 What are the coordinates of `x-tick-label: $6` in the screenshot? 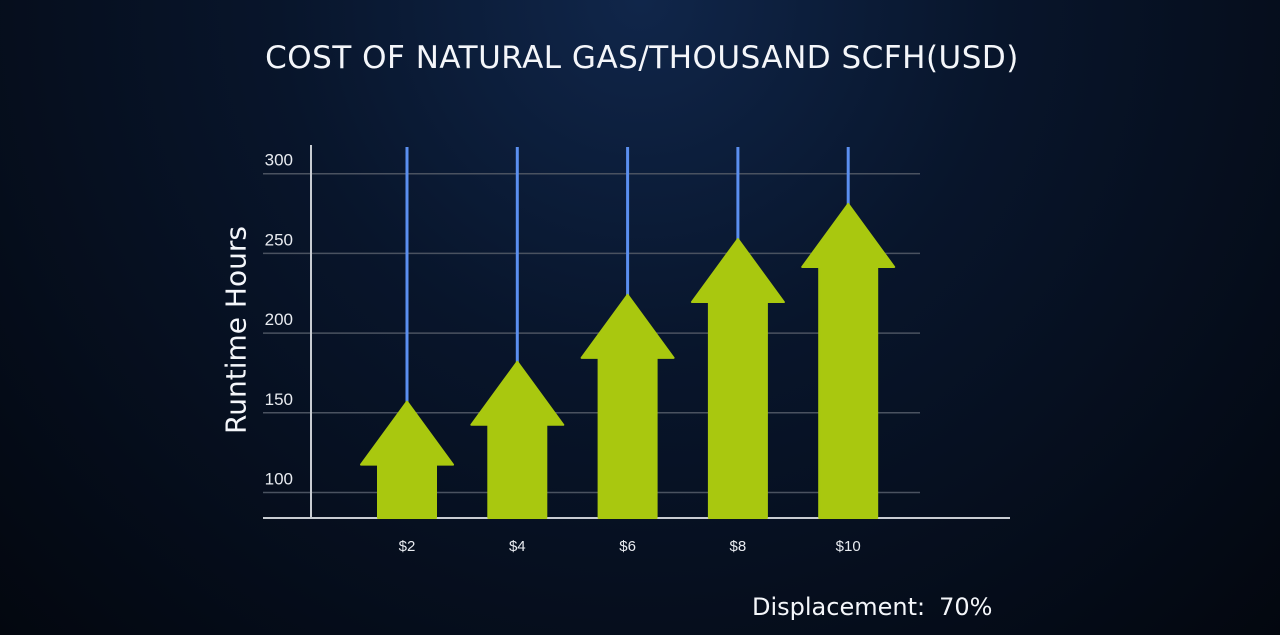 It's located at (627, 546).